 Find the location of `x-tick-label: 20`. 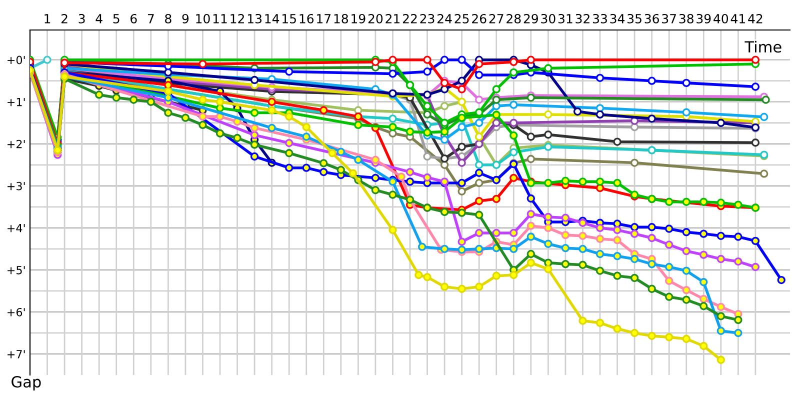

x-tick-label: 20 is located at coordinates (375, 19).